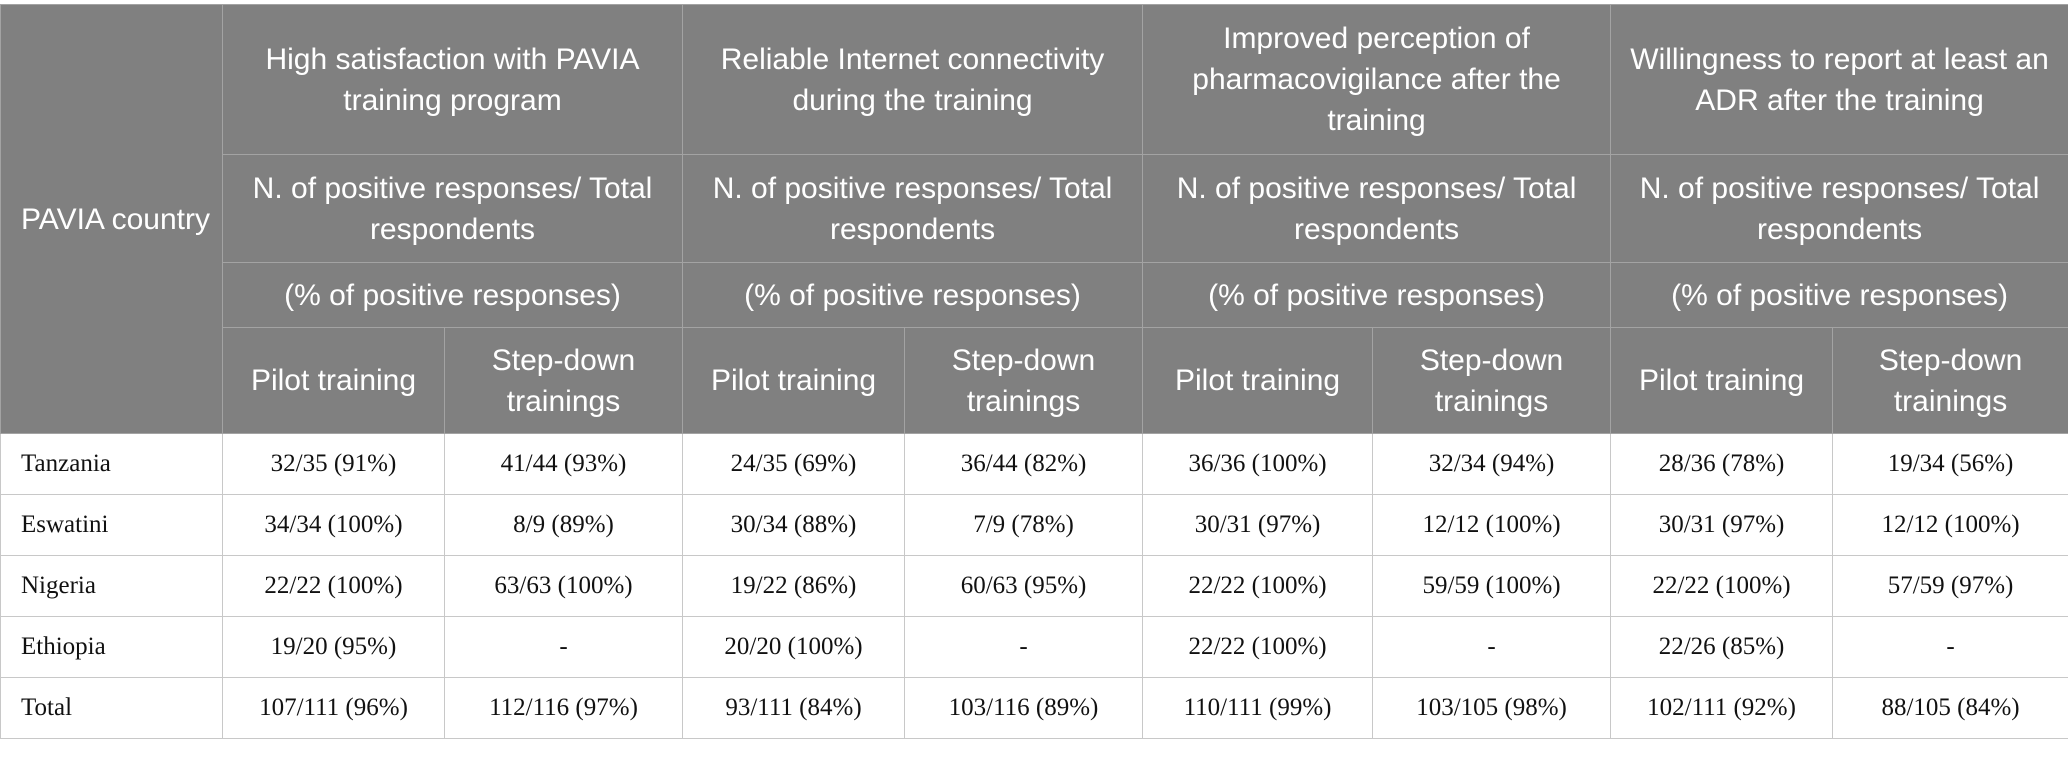 The image size is (2068, 757). I want to click on table-cell: 59/59 (100%), so click(1492, 586).